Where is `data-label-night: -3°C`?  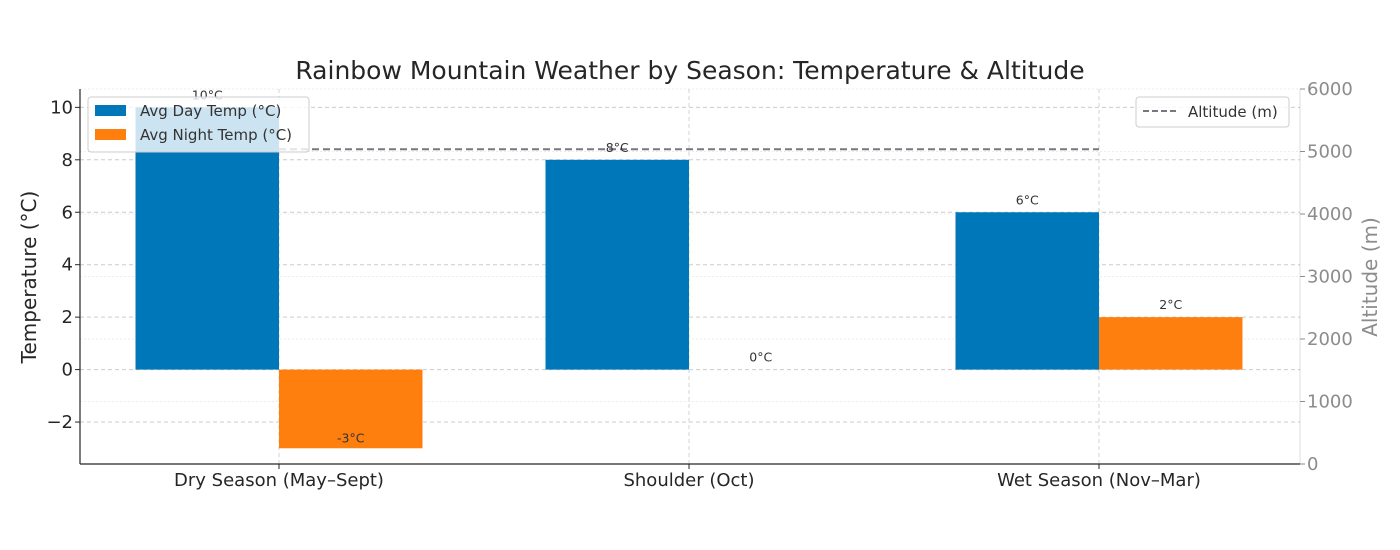
data-label-night: -3°C is located at coordinates (351, 437).